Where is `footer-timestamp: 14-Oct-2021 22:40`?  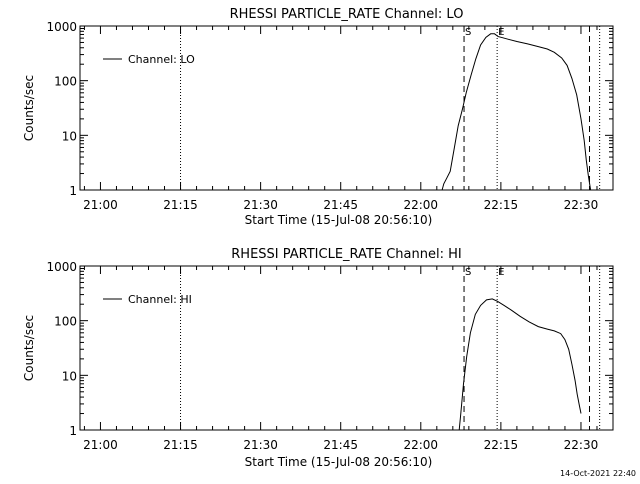
footer-timestamp: 14-Oct-2021 22:40 is located at coordinates (598, 473).